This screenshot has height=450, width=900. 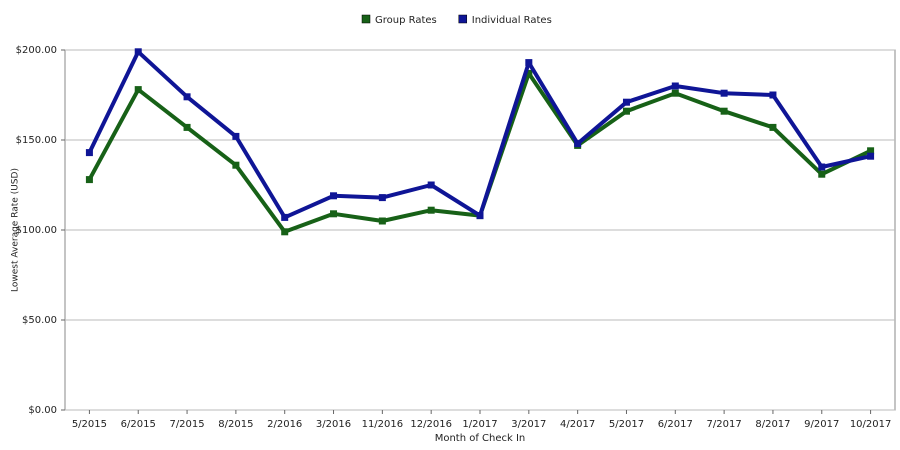 What do you see at coordinates (577, 424) in the screenshot?
I see `x-tick-label: 4/2017` at bounding box center [577, 424].